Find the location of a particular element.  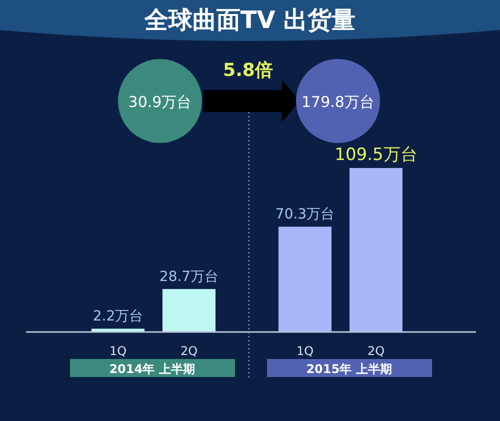

text: 30.9万台 is located at coordinates (160, 102).